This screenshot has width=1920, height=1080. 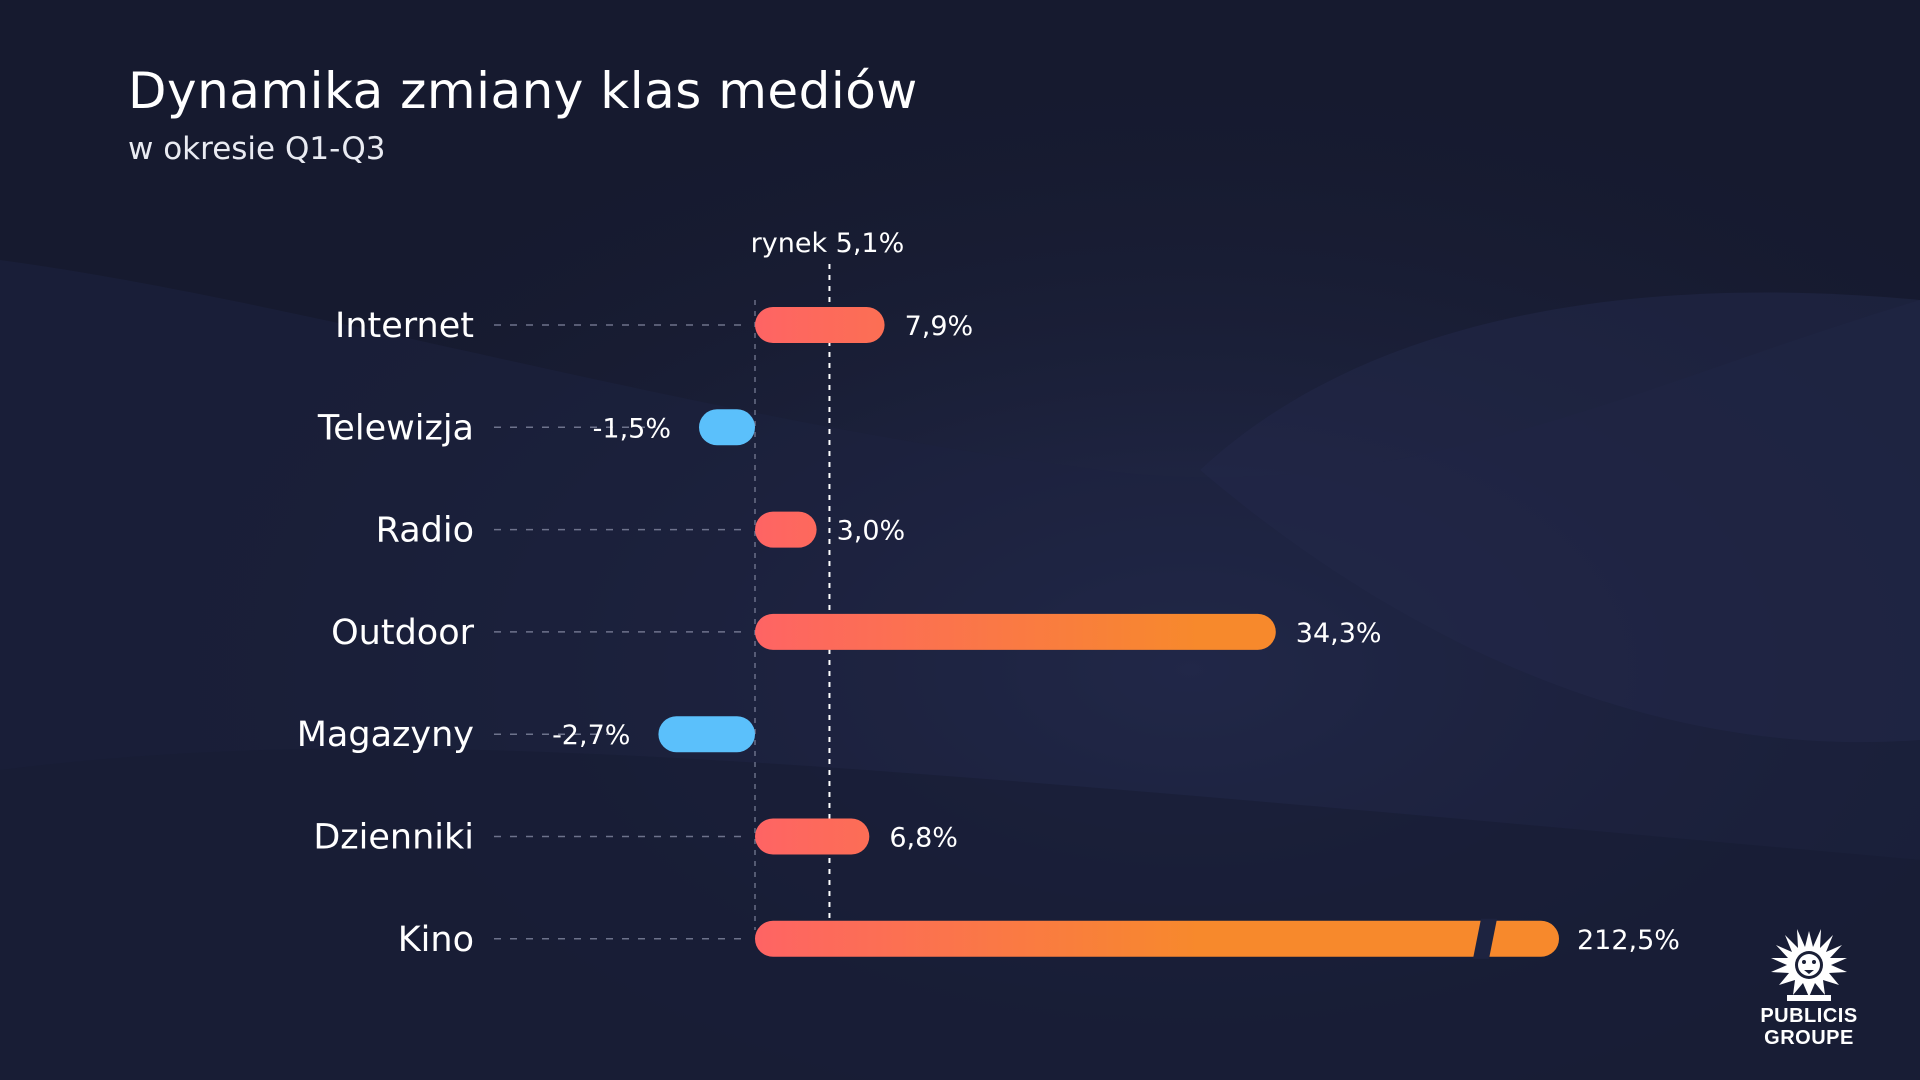 I want to click on category-label: Dzienniki, so click(x=393, y=838).